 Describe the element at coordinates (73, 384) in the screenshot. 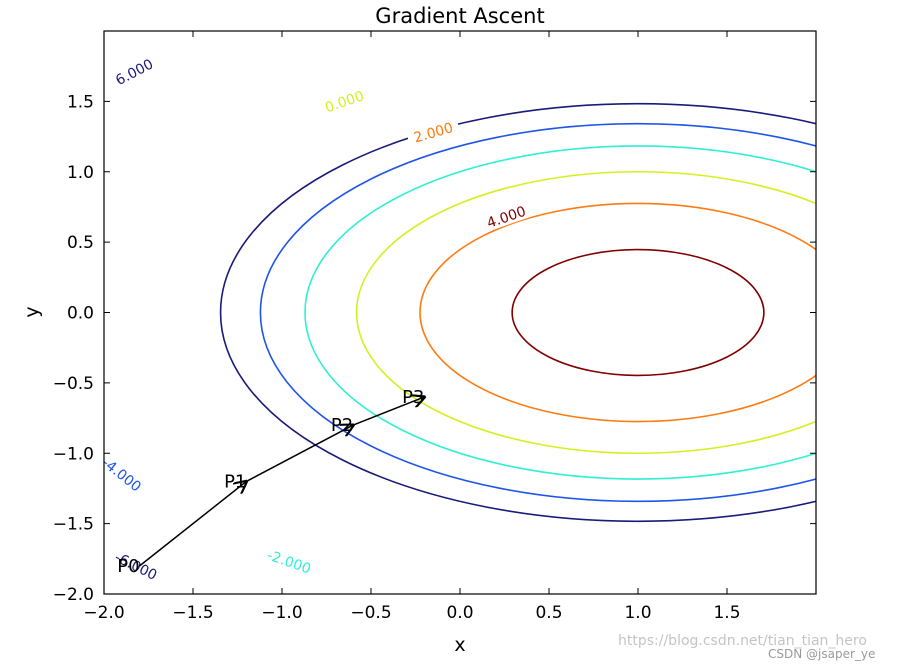

I see `y-tick-label: −0.5` at that location.